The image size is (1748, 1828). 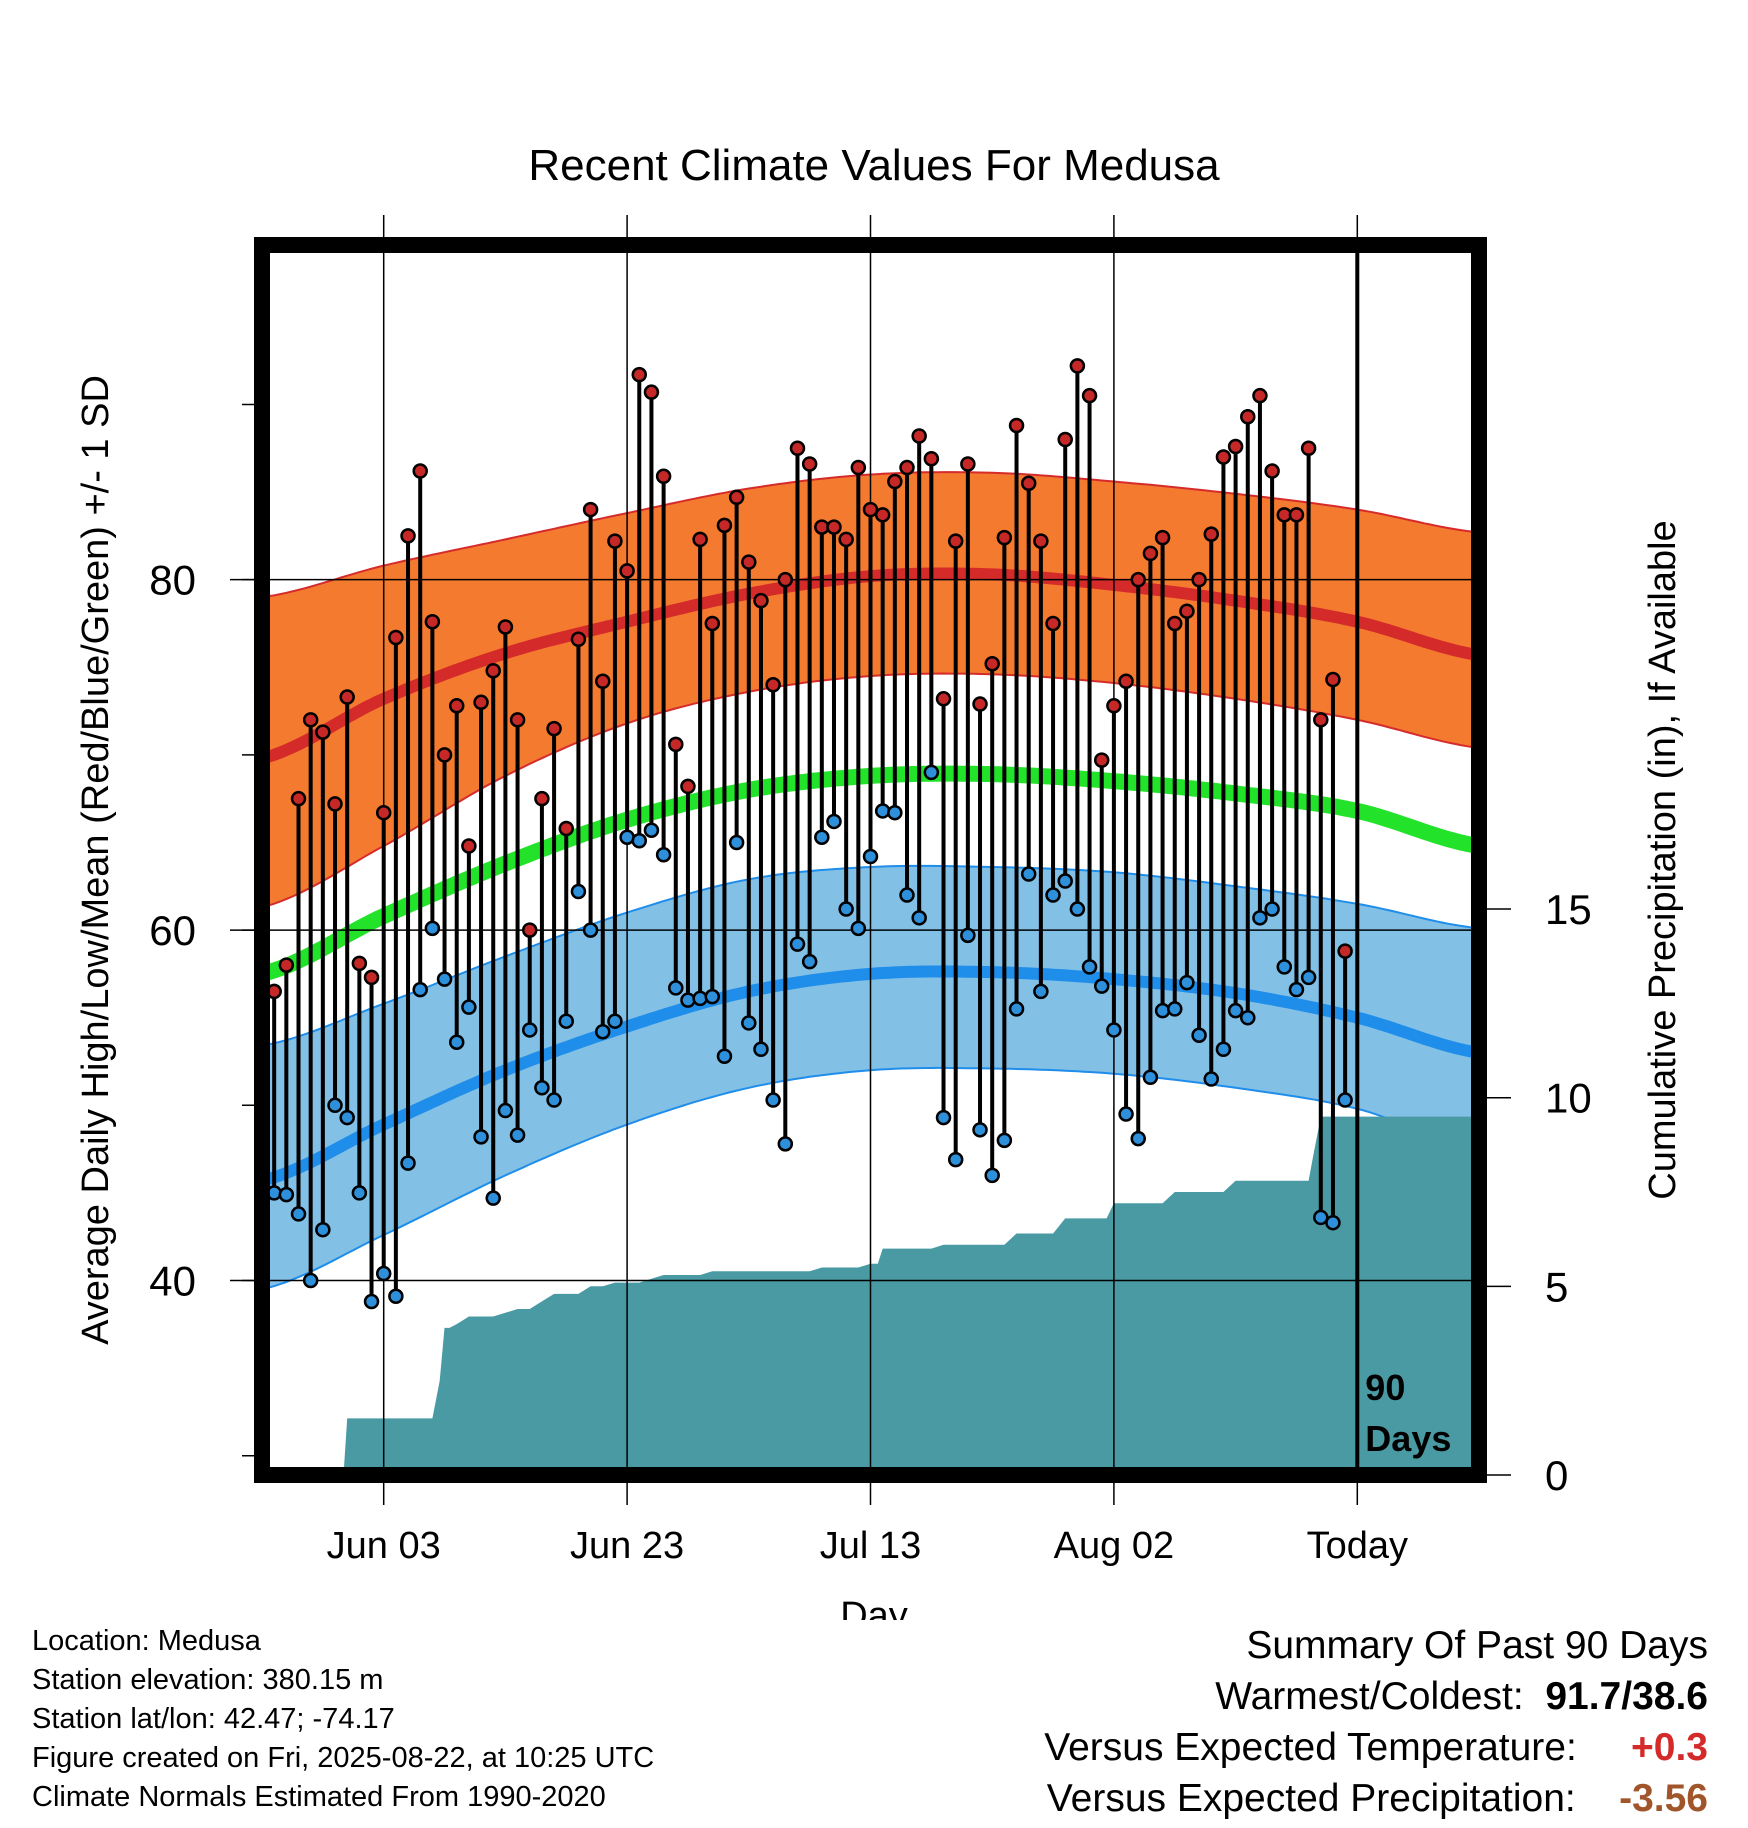 What do you see at coordinates (1477, 1645) in the screenshot?
I see `summary-heading: Summary Of Past 90 Days` at bounding box center [1477, 1645].